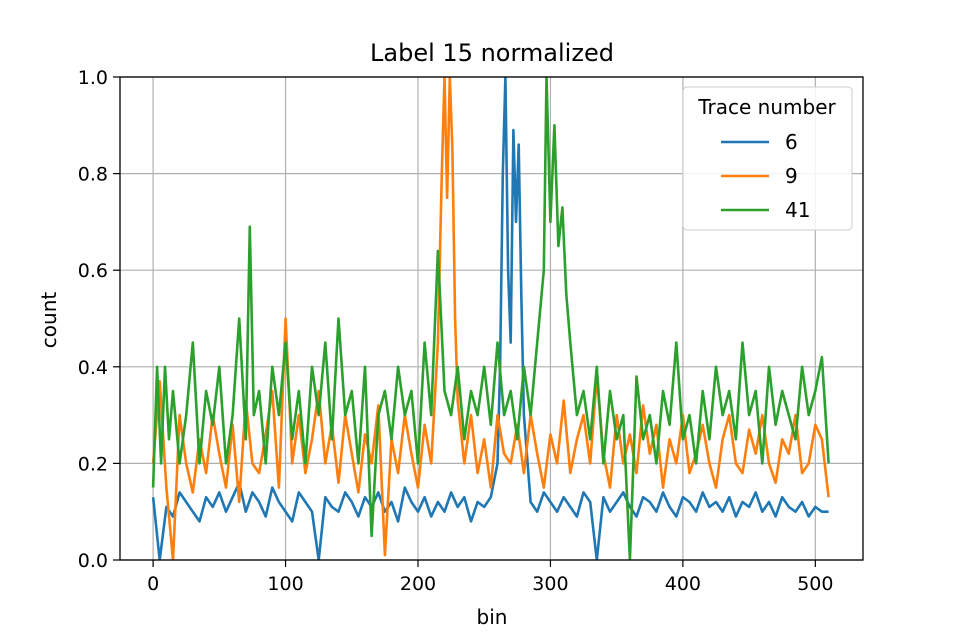 The height and width of the screenshot is (640, 960). What do you see at coordinates (93, 561) in the screenshot?
I see `y-tick-label: 0.0` at bounding box center [93, 561].